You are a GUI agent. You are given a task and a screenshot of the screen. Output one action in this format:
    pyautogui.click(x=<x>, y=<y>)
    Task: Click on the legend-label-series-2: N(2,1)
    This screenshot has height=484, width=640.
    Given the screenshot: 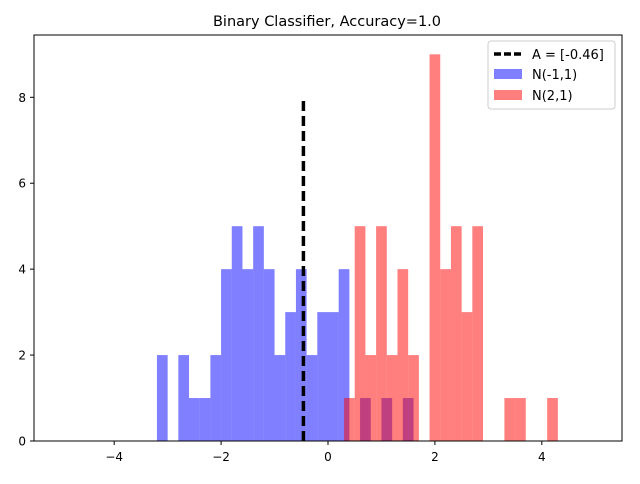 What is the action you would take?
    pyautogui.click(x=552, y=96)
    